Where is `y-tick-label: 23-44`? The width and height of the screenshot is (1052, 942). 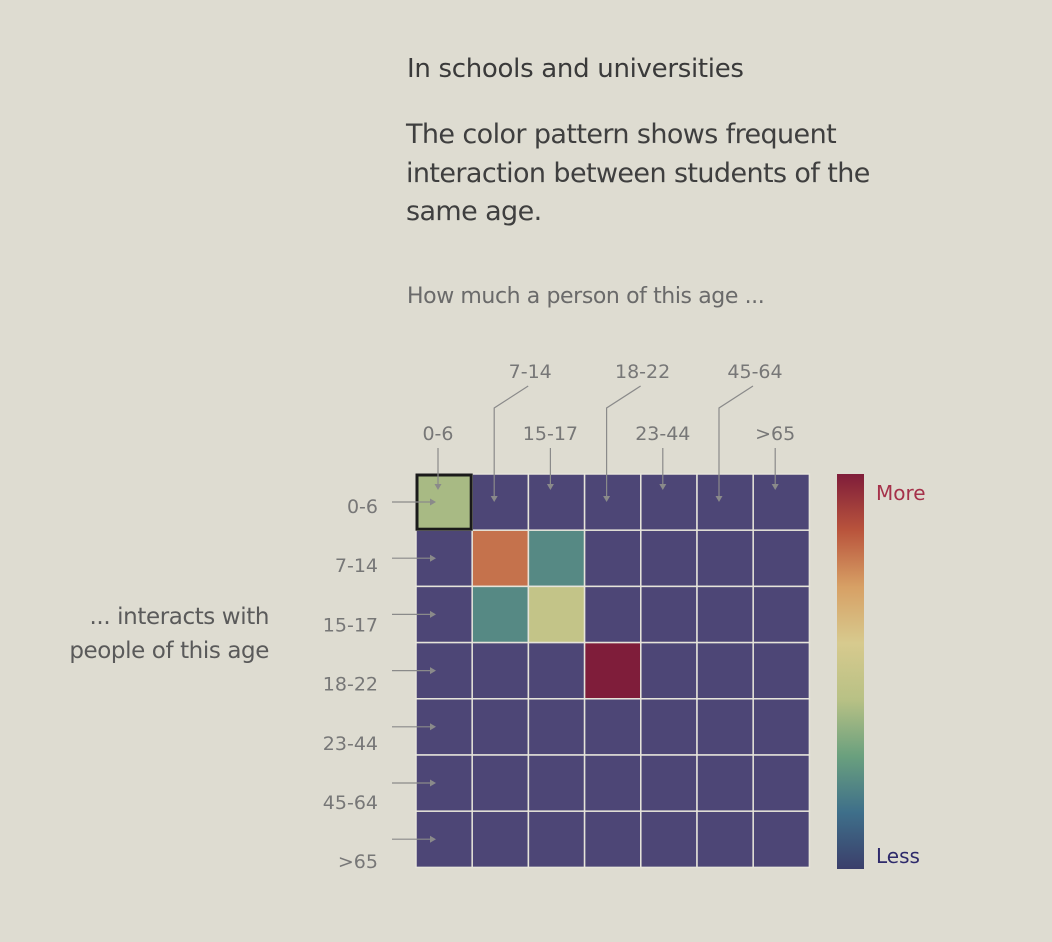 y-tick-label: 23-44 is located at coordinates (350, 744).